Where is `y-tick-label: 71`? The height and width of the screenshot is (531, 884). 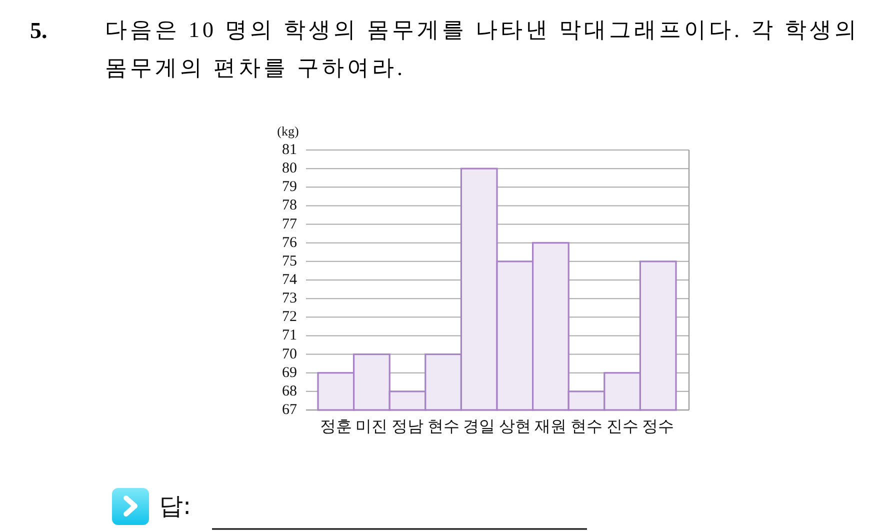
y-tick-label: 71 is located at coordinates (289, 336).